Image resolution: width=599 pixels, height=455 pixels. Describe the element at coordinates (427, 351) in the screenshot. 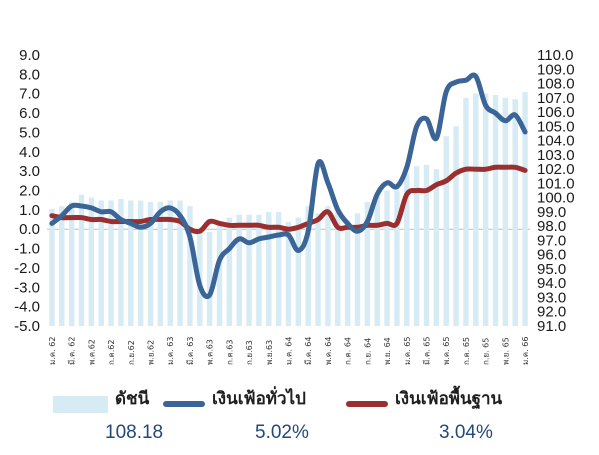

I see `x-tick-label: มี.ค. 65` at that location.